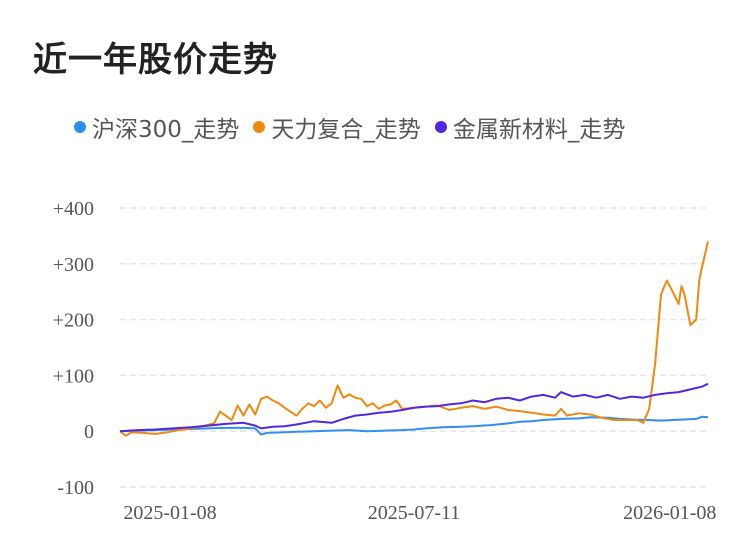 This screenshot has height=558, width=750. I want to click on legend-dot-hs300, so click(80, 127).